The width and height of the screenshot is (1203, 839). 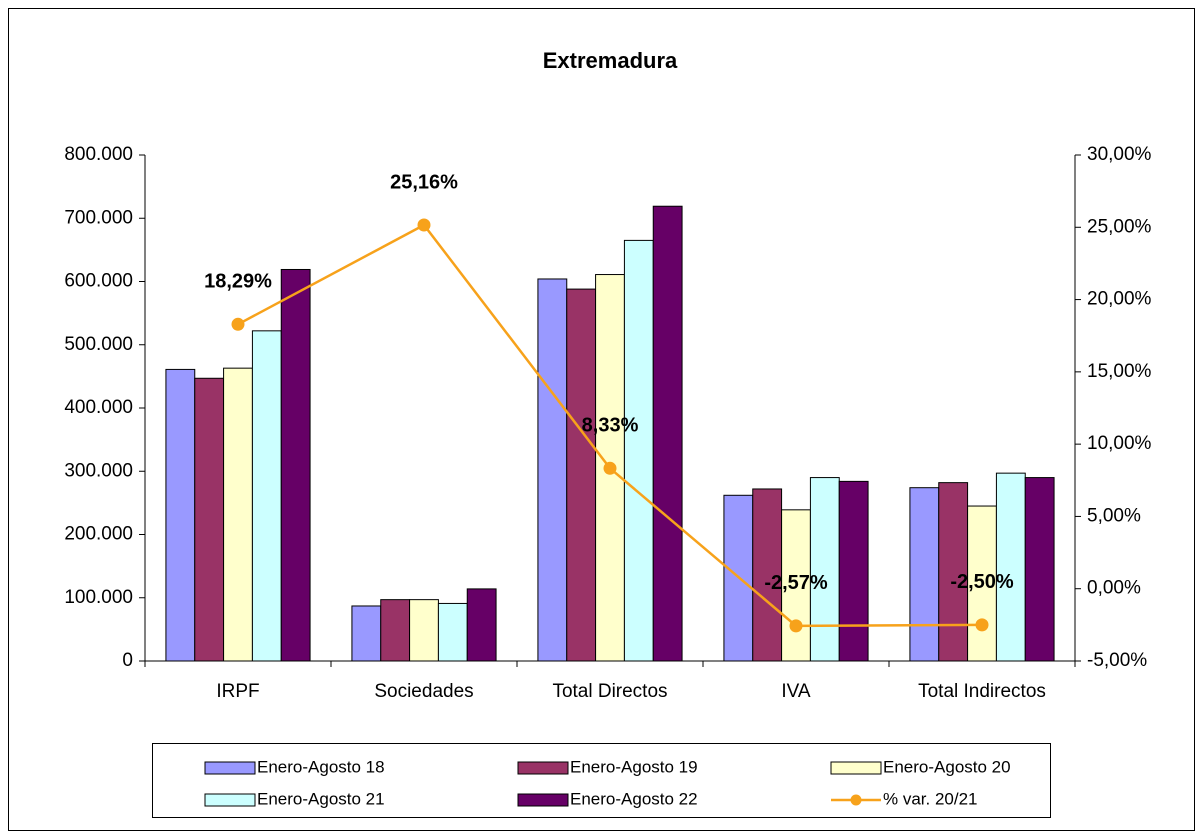 I want to click on legend-swatch-dot, so click(x=856, y=800).